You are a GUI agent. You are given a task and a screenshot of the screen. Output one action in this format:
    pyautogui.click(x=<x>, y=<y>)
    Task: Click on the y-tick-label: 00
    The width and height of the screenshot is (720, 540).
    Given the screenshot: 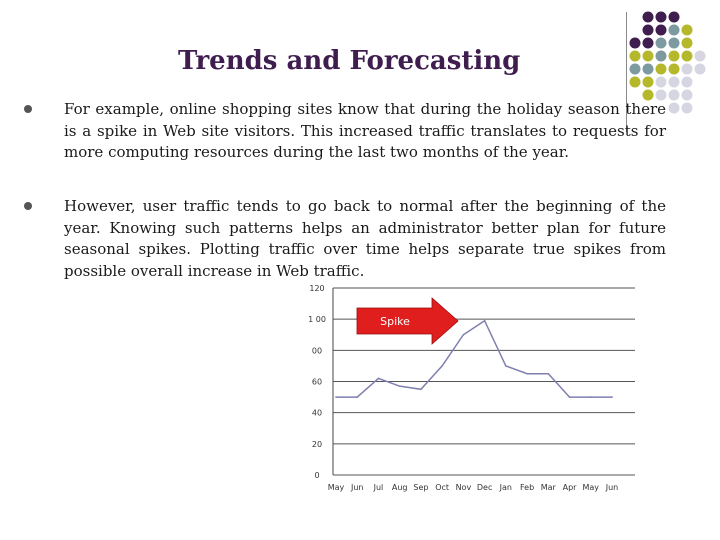 What is the action you would take?
    pyautogui.click(x=317, y=350)
    